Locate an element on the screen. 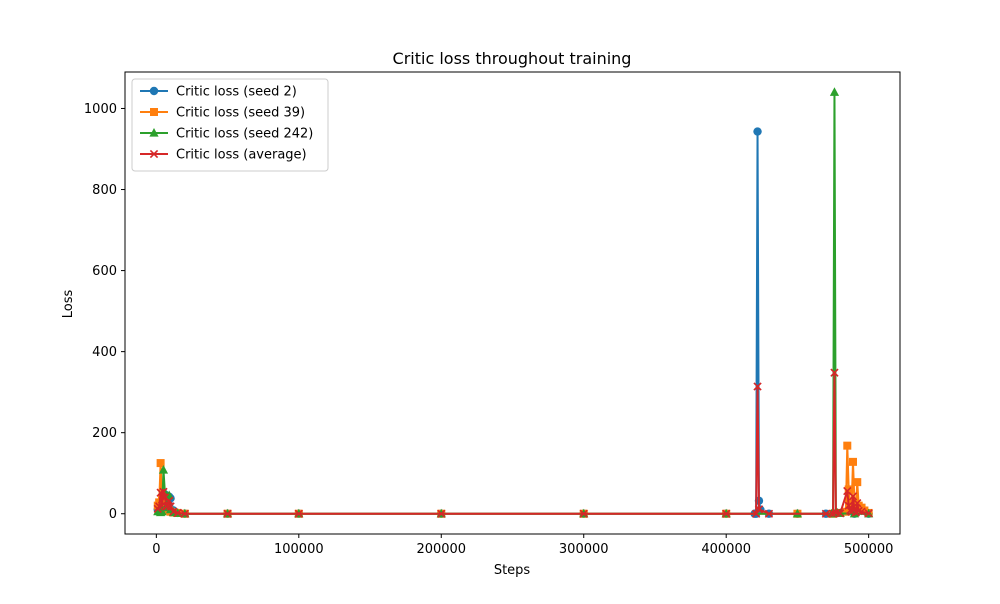 Image resolution: width=1000 pixels, height=604 pixels. x-tick-label: 200000 is located at coordinates (441, 549).